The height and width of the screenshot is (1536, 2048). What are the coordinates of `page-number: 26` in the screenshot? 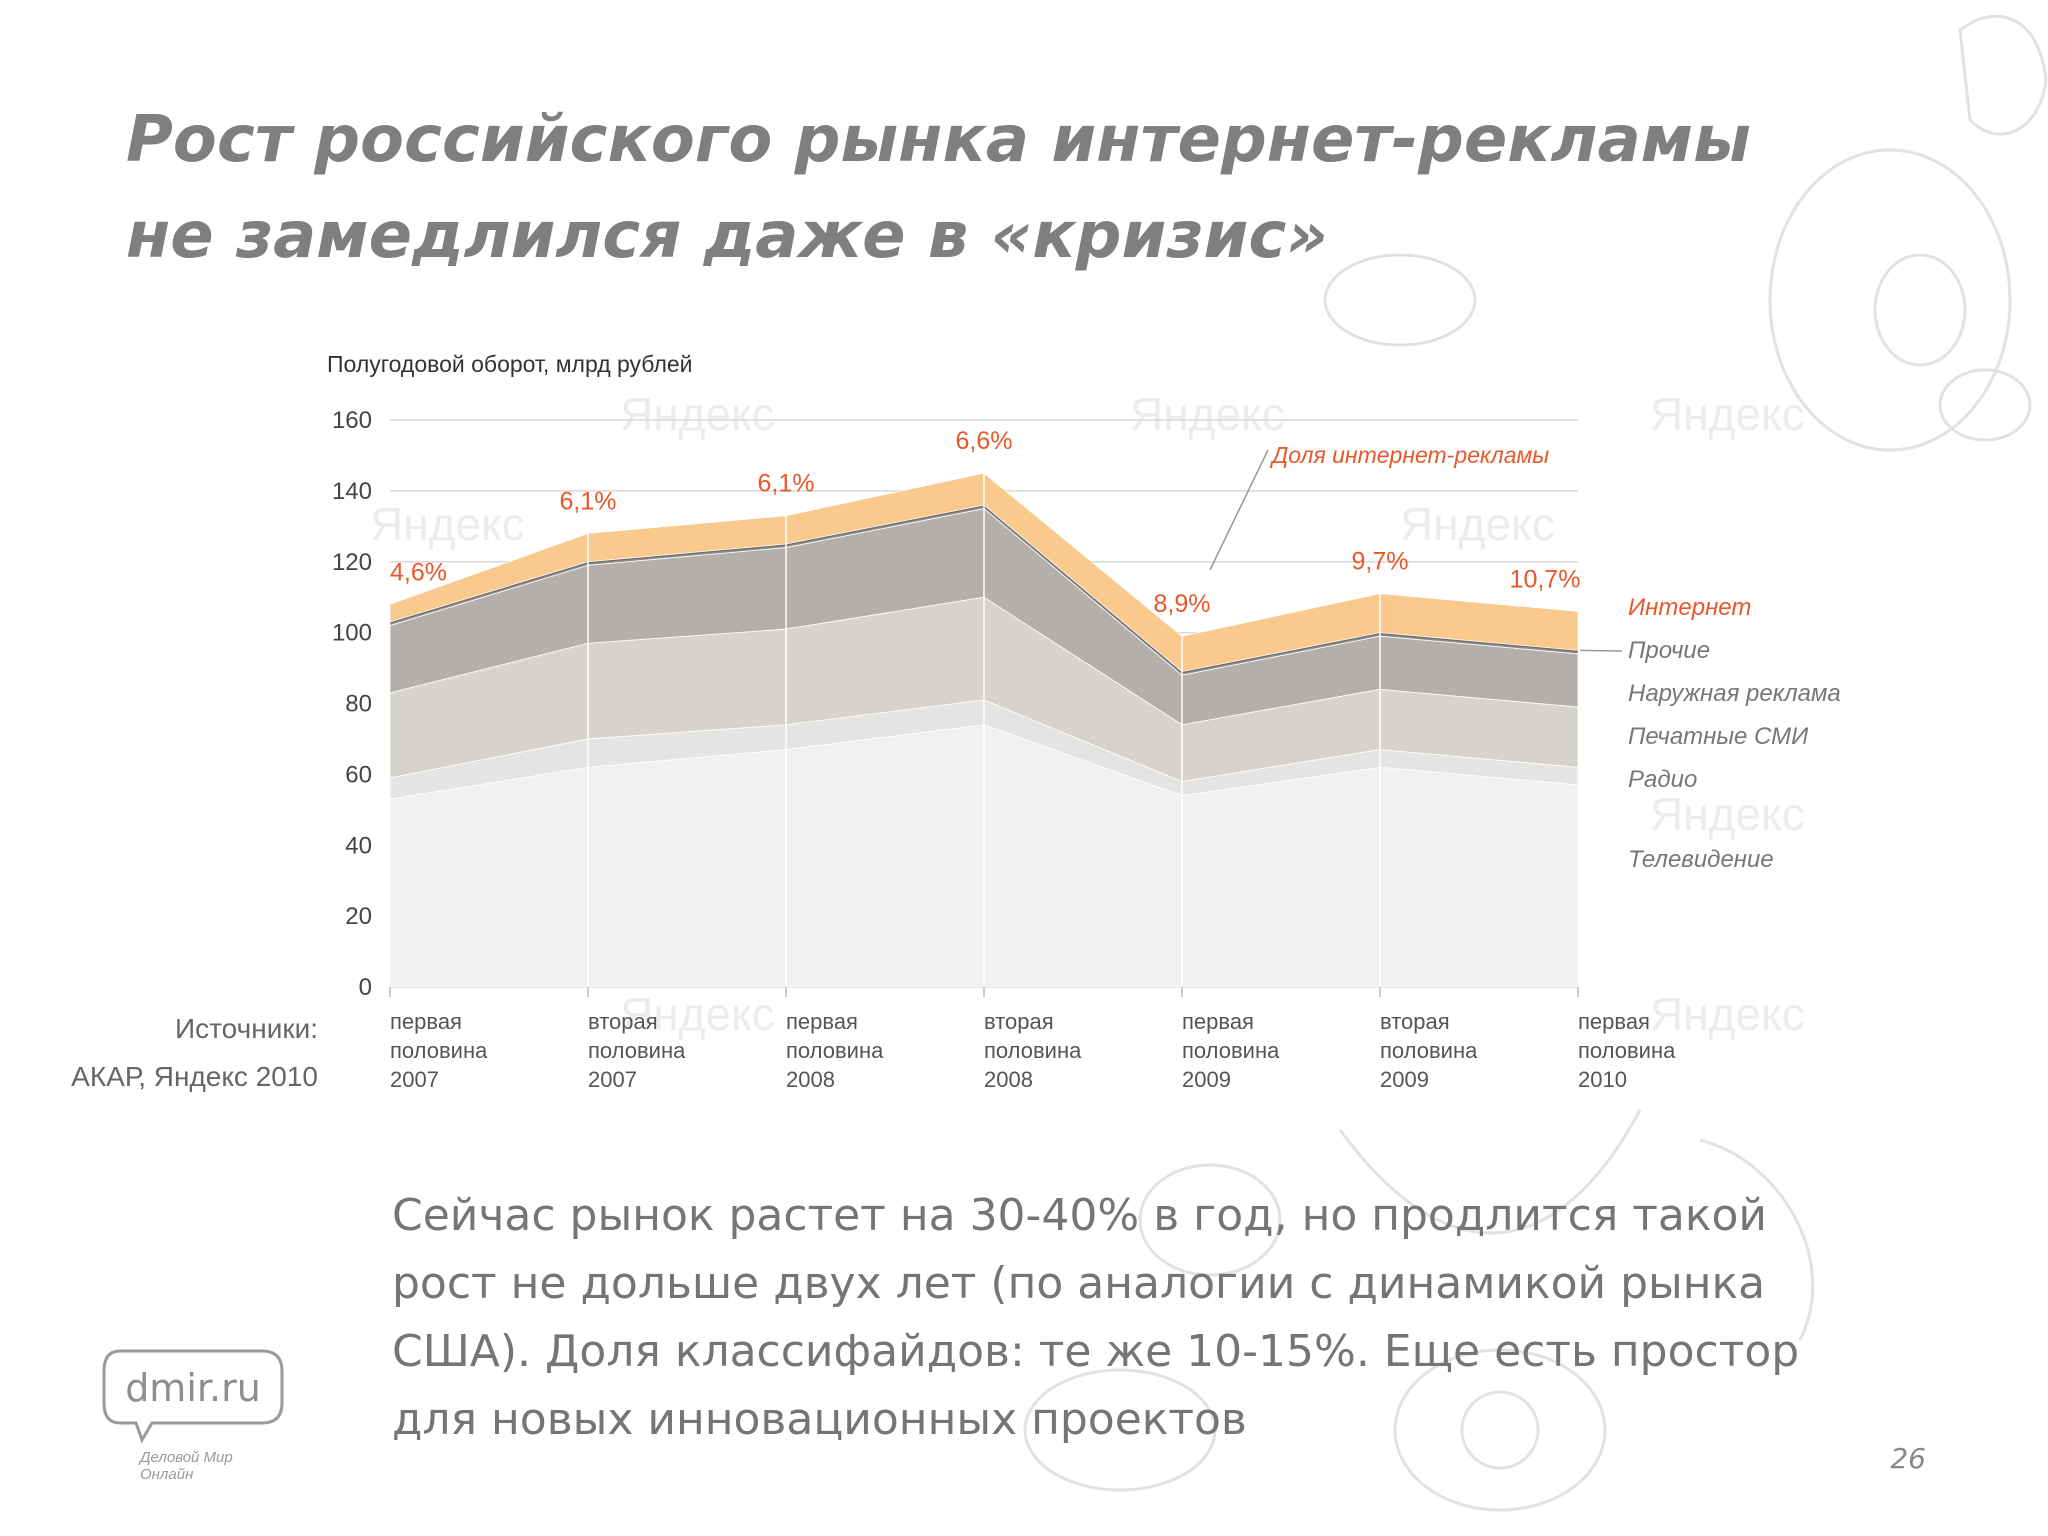 It's located at (1908, 1458).